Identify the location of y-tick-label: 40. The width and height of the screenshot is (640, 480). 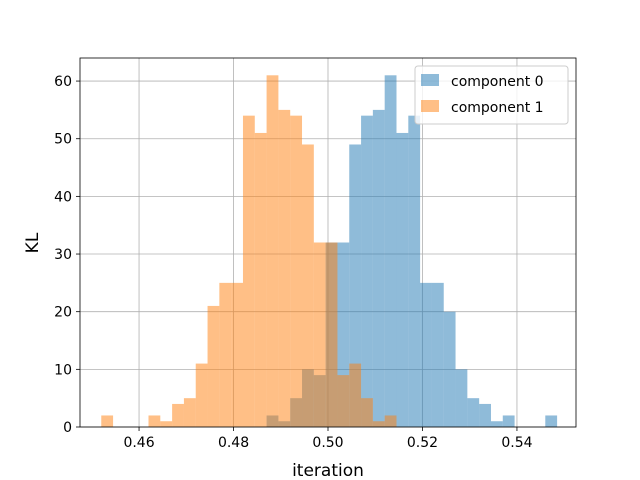
(63, 197).